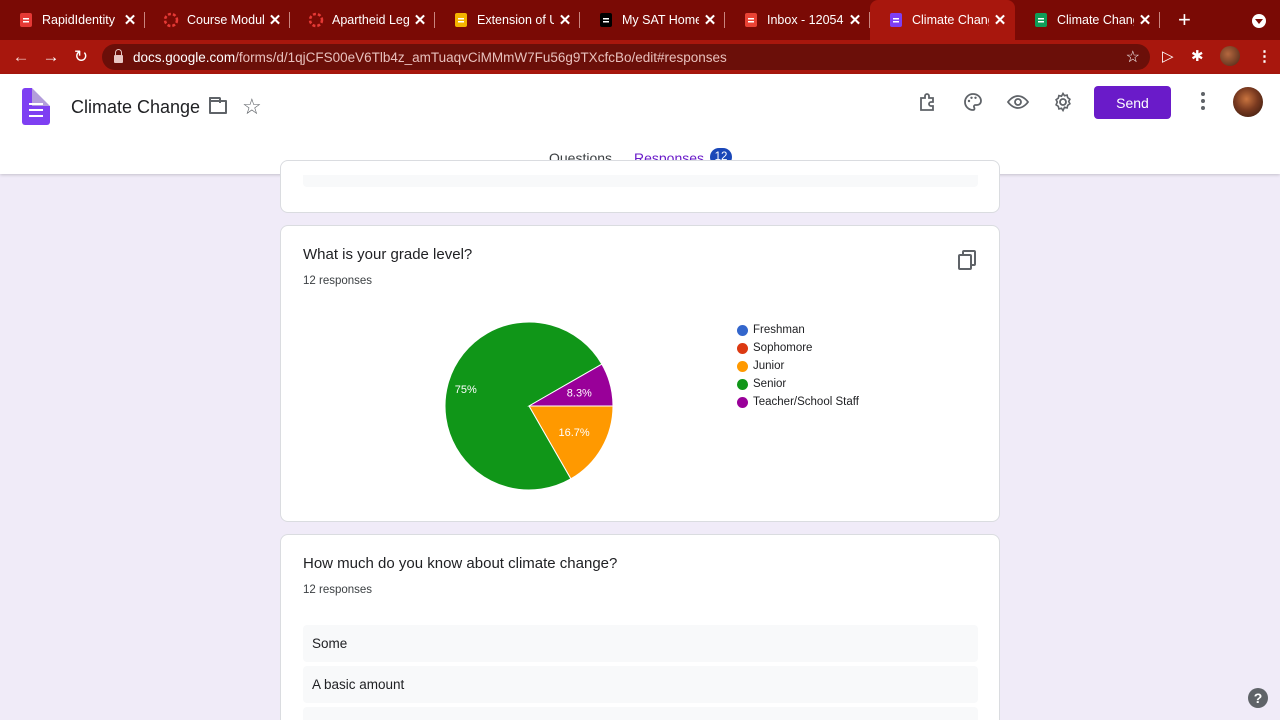  What do you see at coordinates (896, 20) in the screenshot?
I see `forms-icon` at bounding box center [896, 20].